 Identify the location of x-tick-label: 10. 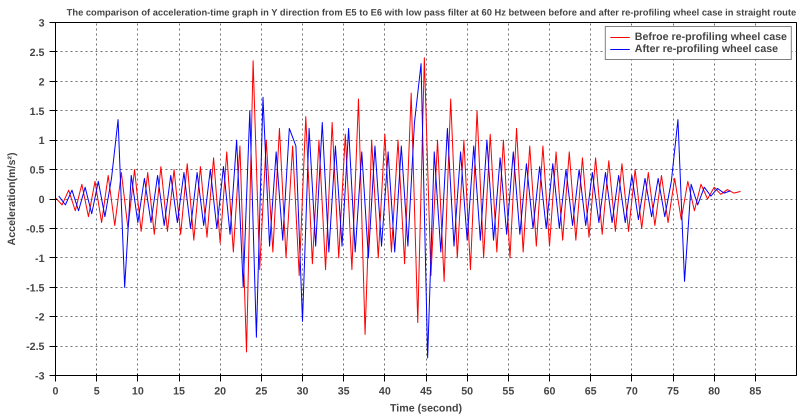
(138, 392).